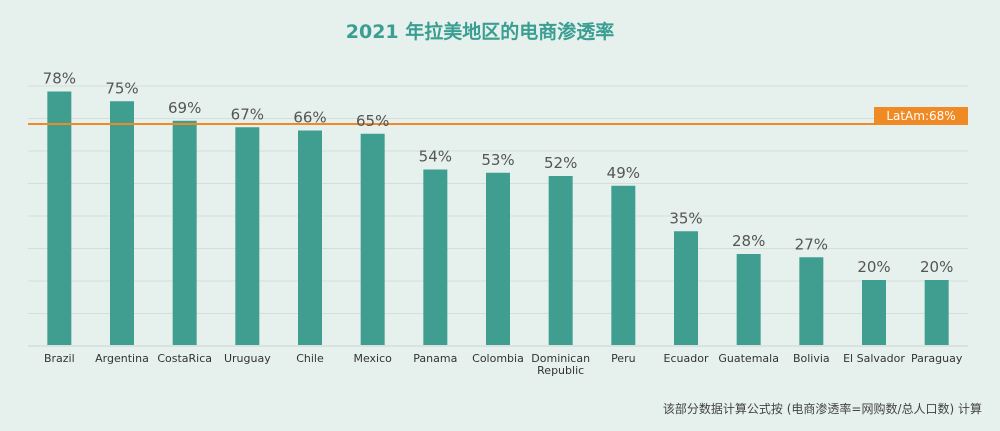  Describe the element at coordinates (685, 218) in the screenshot. I see `value-label: 35%` at that location.